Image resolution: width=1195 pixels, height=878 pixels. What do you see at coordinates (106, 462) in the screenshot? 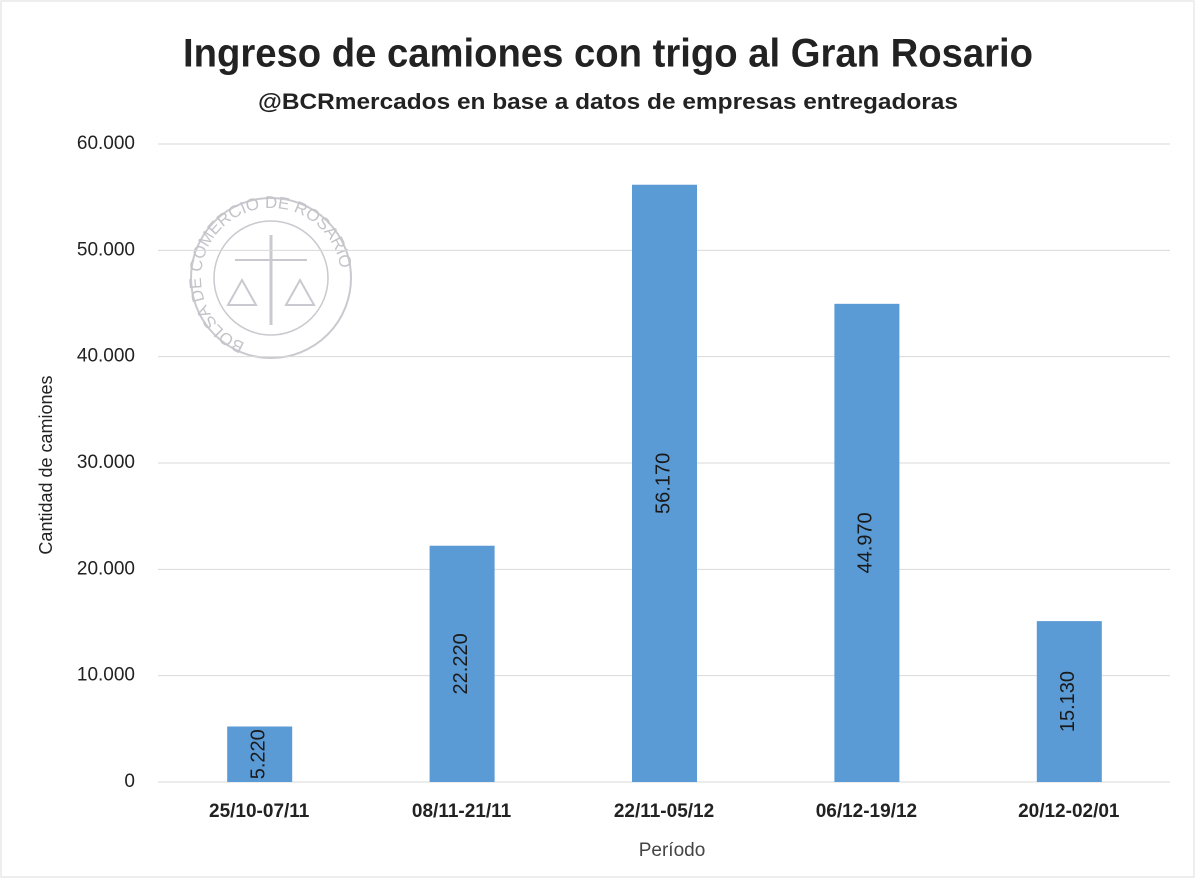
I see `y-tick-label: 30.000` at bounding box center [106, 462].